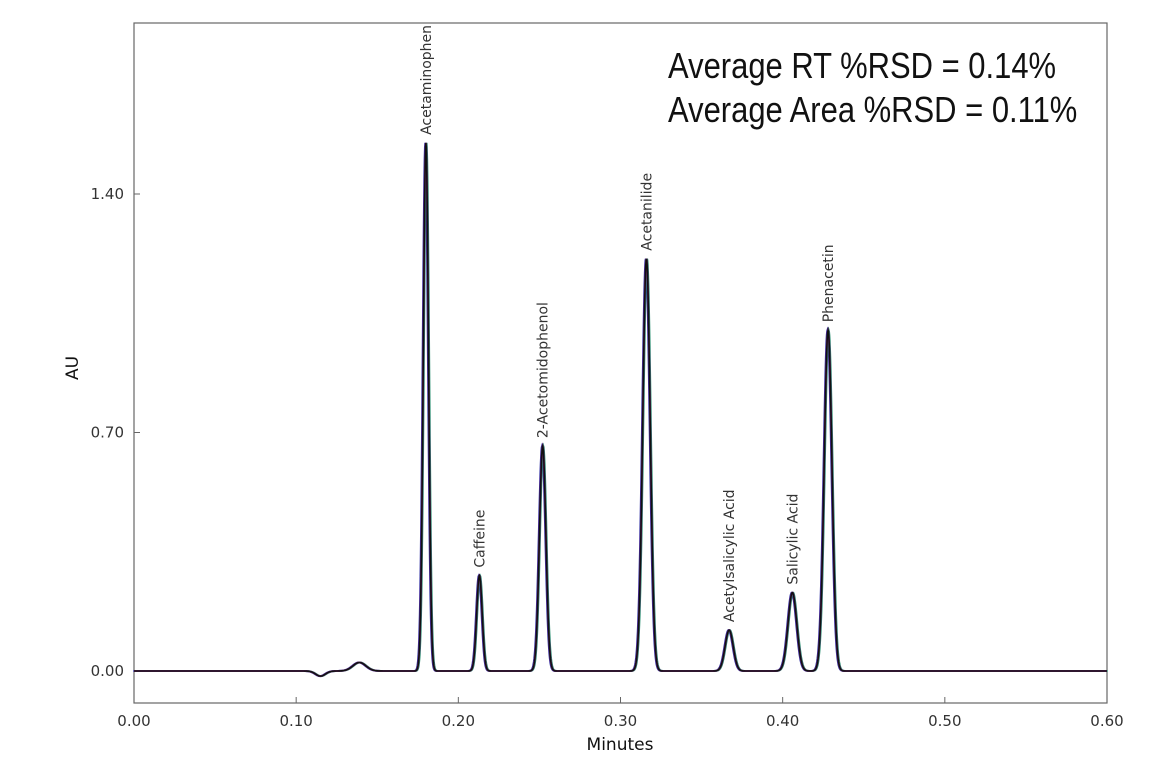  What do you see at coordinates (620, 721) in the screenshot?
I see `x-tick-label: 0.30` at bounding box center [620, 721].